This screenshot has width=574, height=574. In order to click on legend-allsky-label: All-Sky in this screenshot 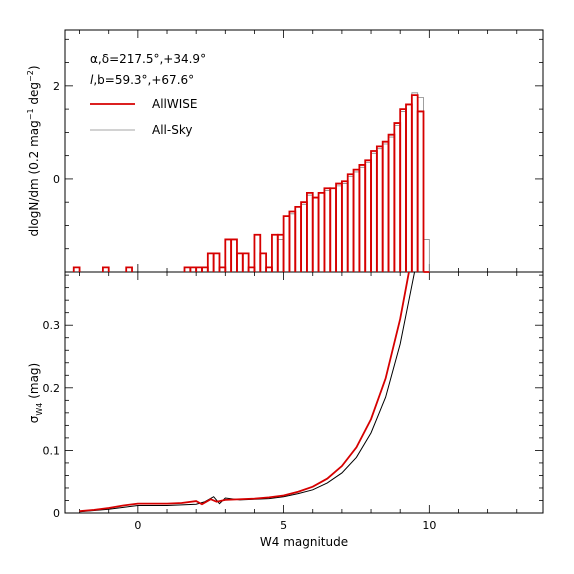, I will do `click(172, 130)`.